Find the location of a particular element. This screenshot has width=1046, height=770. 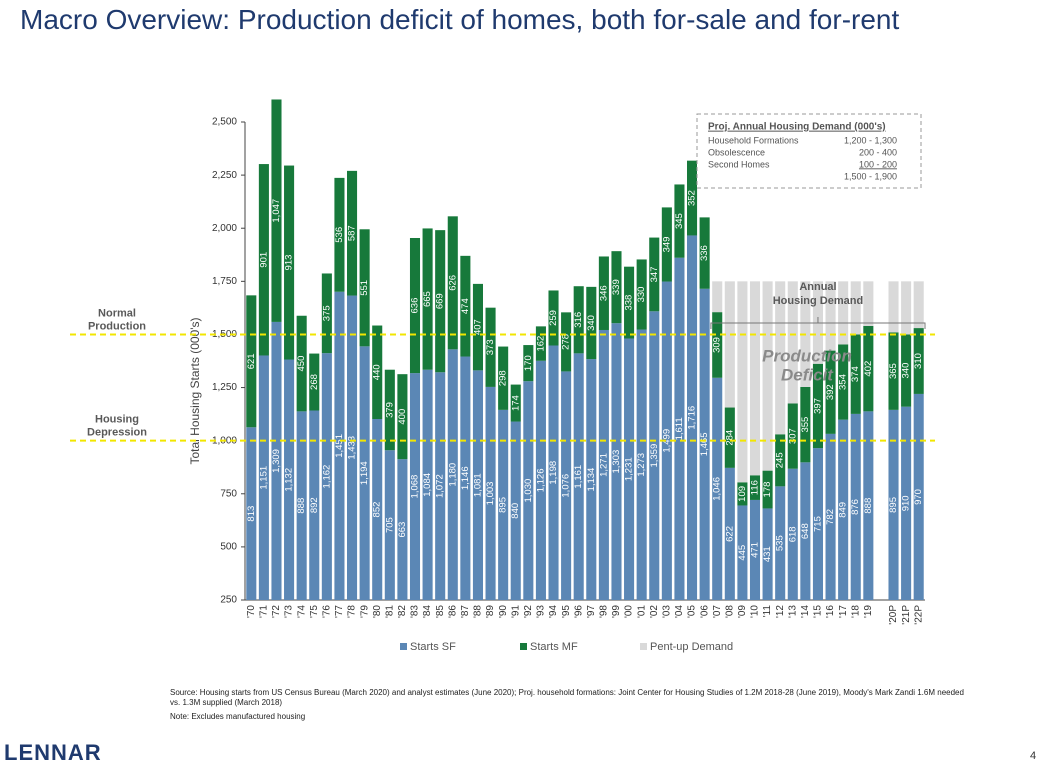

value-label: 1,161 is located at coordinates (578, 477).